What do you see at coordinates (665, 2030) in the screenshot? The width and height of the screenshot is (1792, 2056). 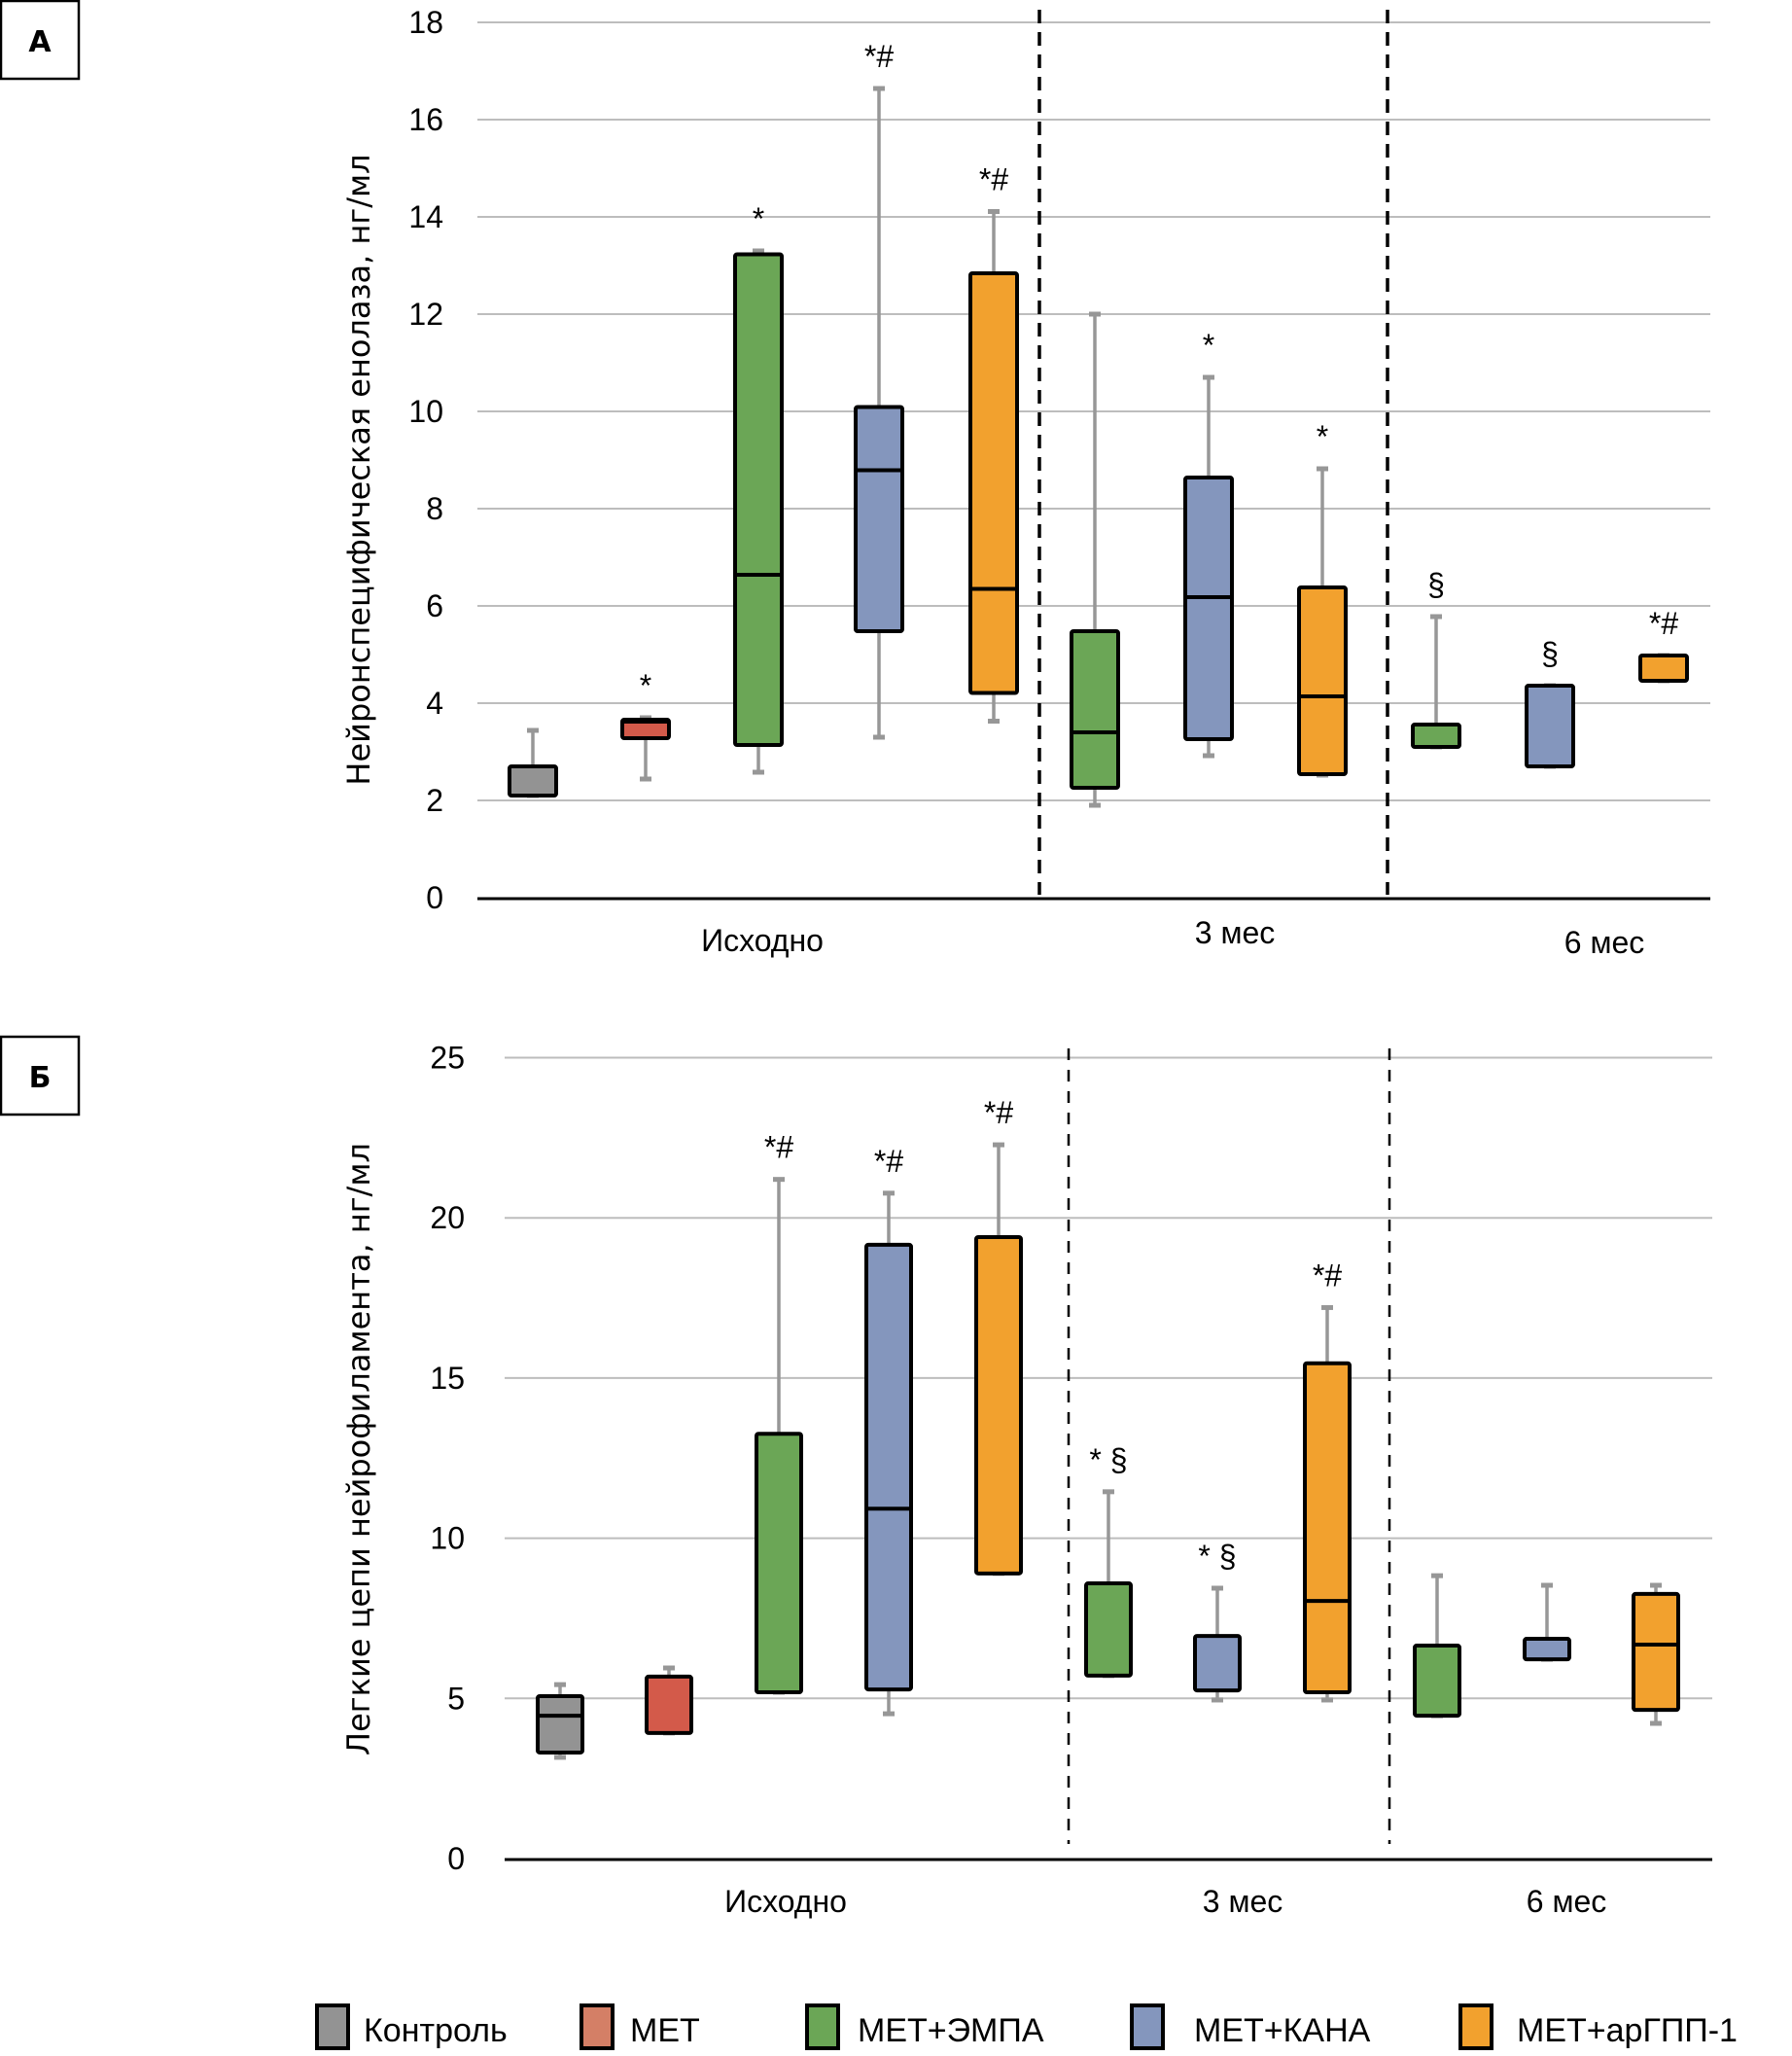 I see `legend-label-met: МЕТ` at bounding box center [665, 2030].